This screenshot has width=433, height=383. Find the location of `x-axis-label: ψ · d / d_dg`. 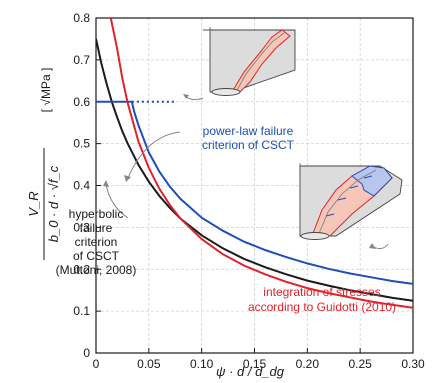

x-axis-label: ψ · d / d_dg is located at coordinates (250, 371).